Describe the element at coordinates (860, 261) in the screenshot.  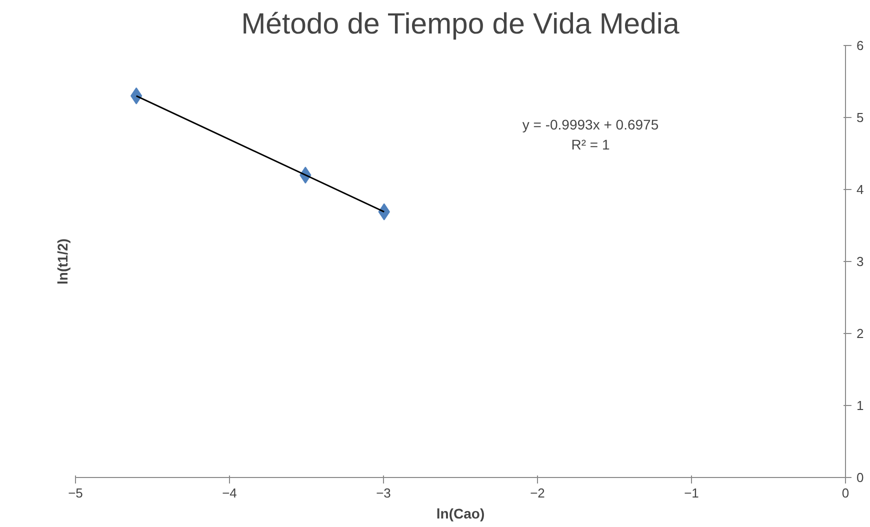
I see `y-tick-label: 3` at that location.